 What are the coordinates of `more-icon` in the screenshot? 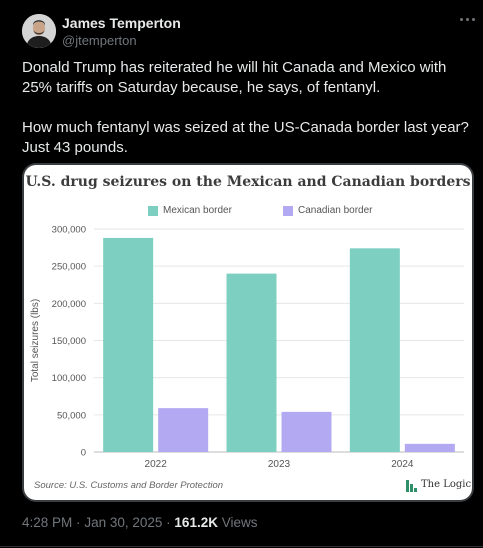 It's located at (468, 19).